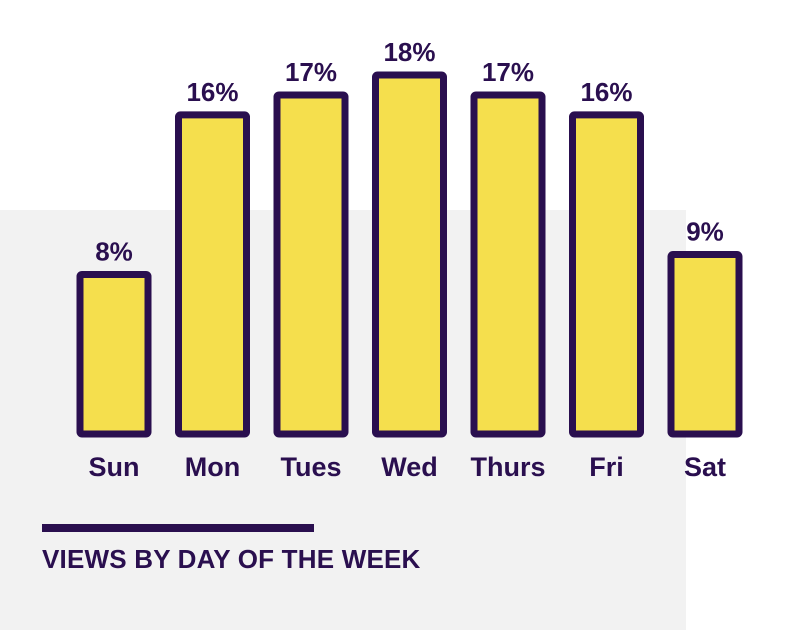  What do you see at coordinates (311, 72) in the screenshot?
I see `value-label-tues: 17%` at bounding box center [311, 72].